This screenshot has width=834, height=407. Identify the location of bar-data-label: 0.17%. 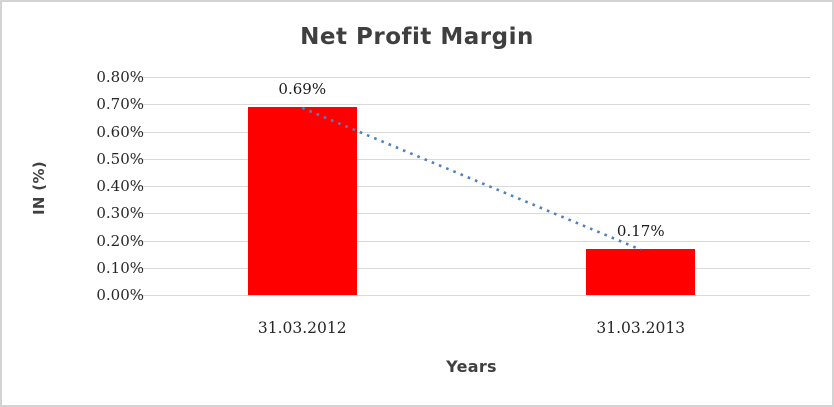
(640, 230).